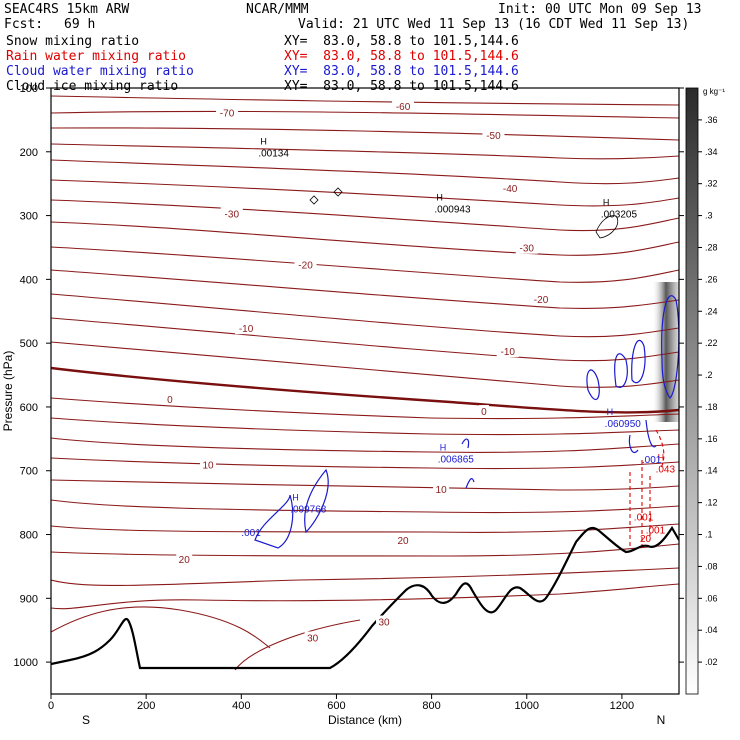 The width and height of the screenshot is (740, 740). I want to click on y-tick-label: 400, so click(29, 280).